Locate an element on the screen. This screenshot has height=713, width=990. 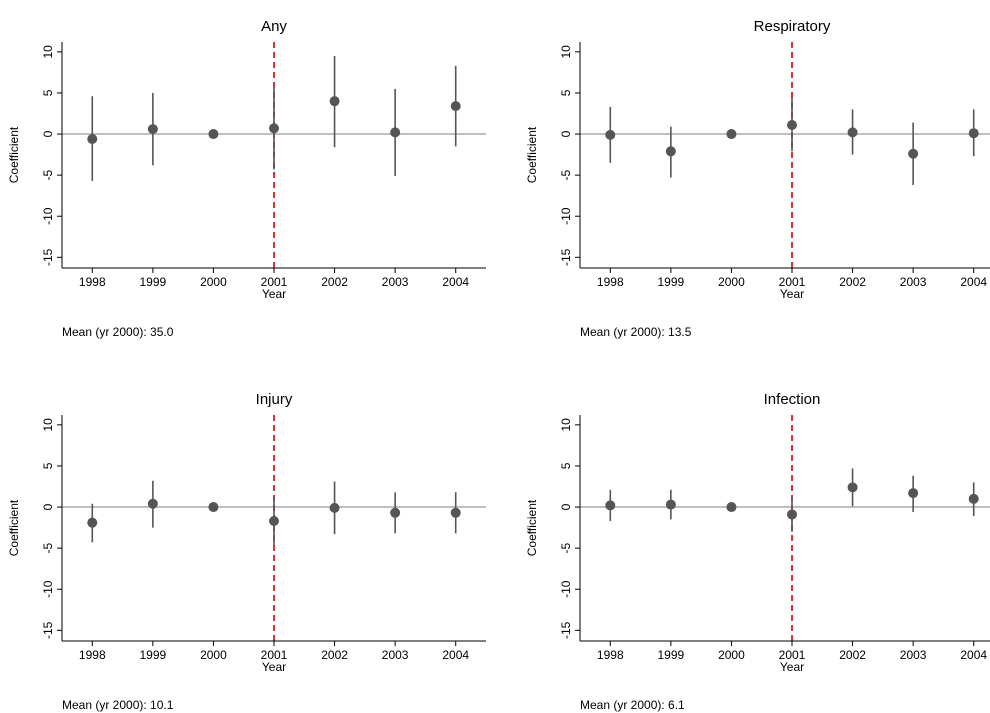
note: Mean (yr 2000): 10.1 is located at coordinates (118, 705).